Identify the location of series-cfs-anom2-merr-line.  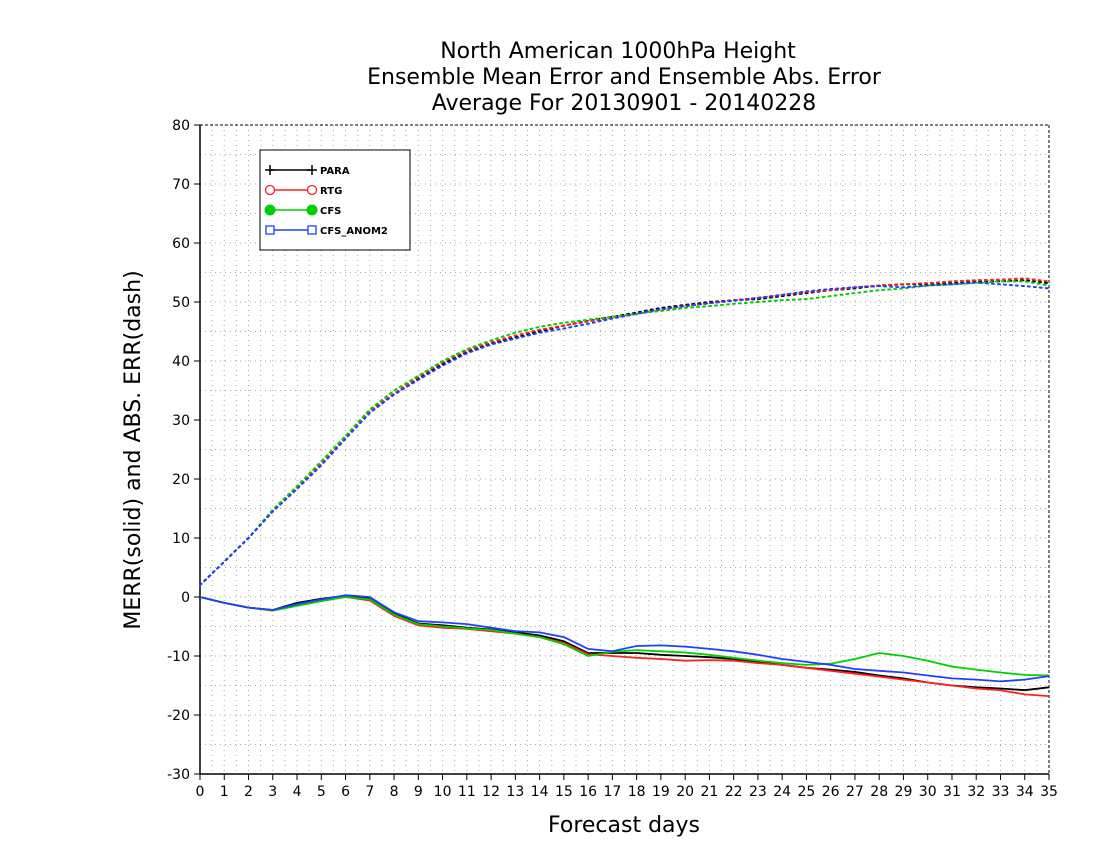
(624, 638).